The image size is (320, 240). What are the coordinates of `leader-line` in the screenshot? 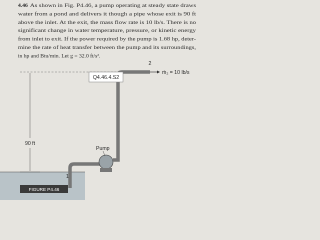 It's located at (104, 153).